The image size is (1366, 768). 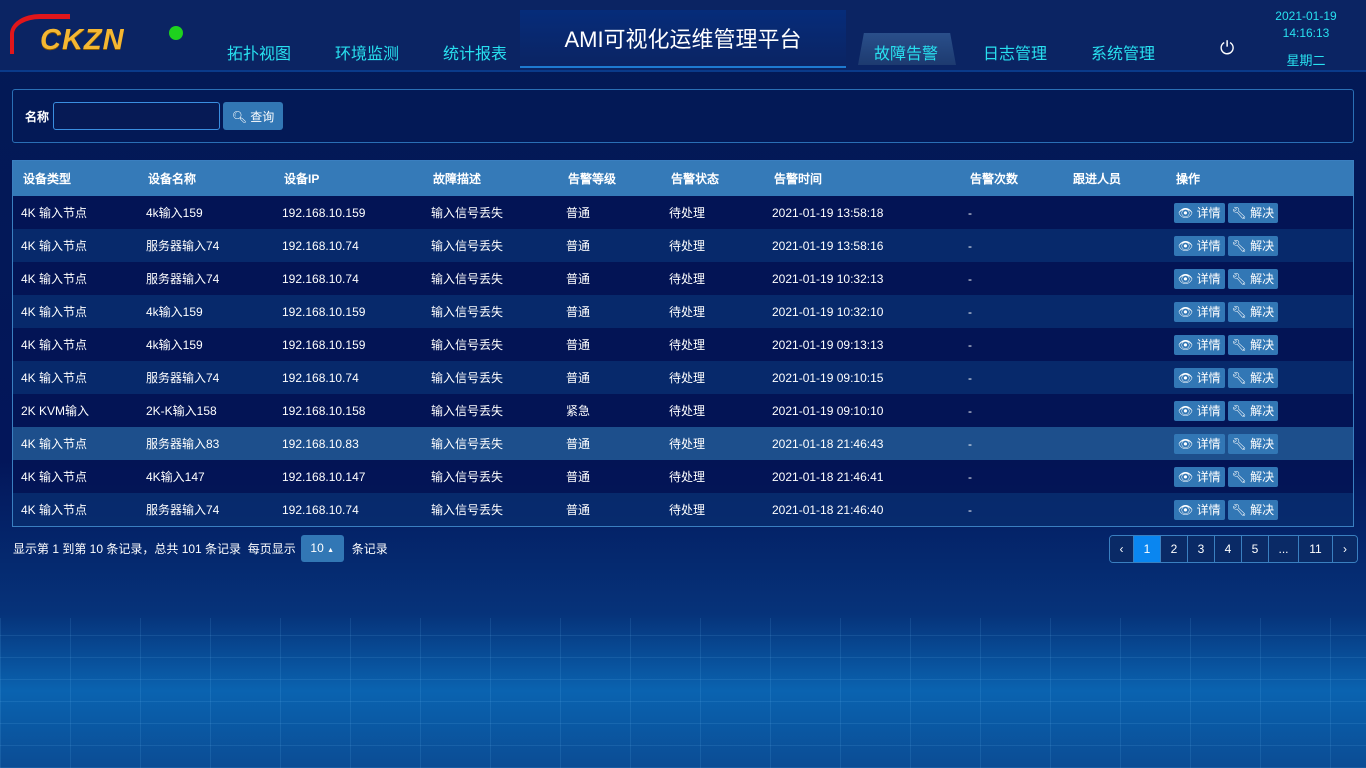 I want to click on name-search-input, so click(x=136, y=116).